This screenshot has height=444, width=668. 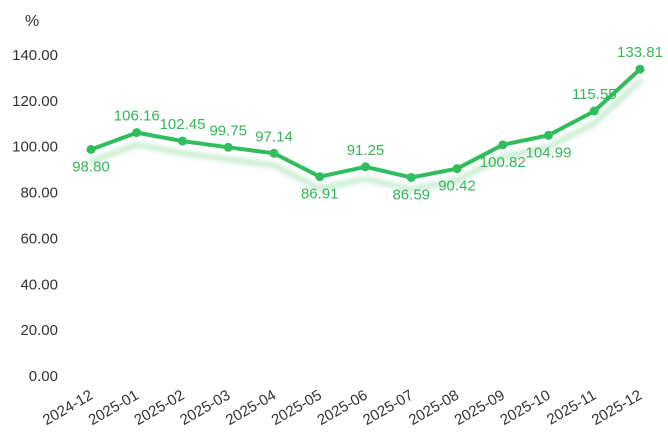 I want to click on data-label: 86.59, so click(x=411, y=194).